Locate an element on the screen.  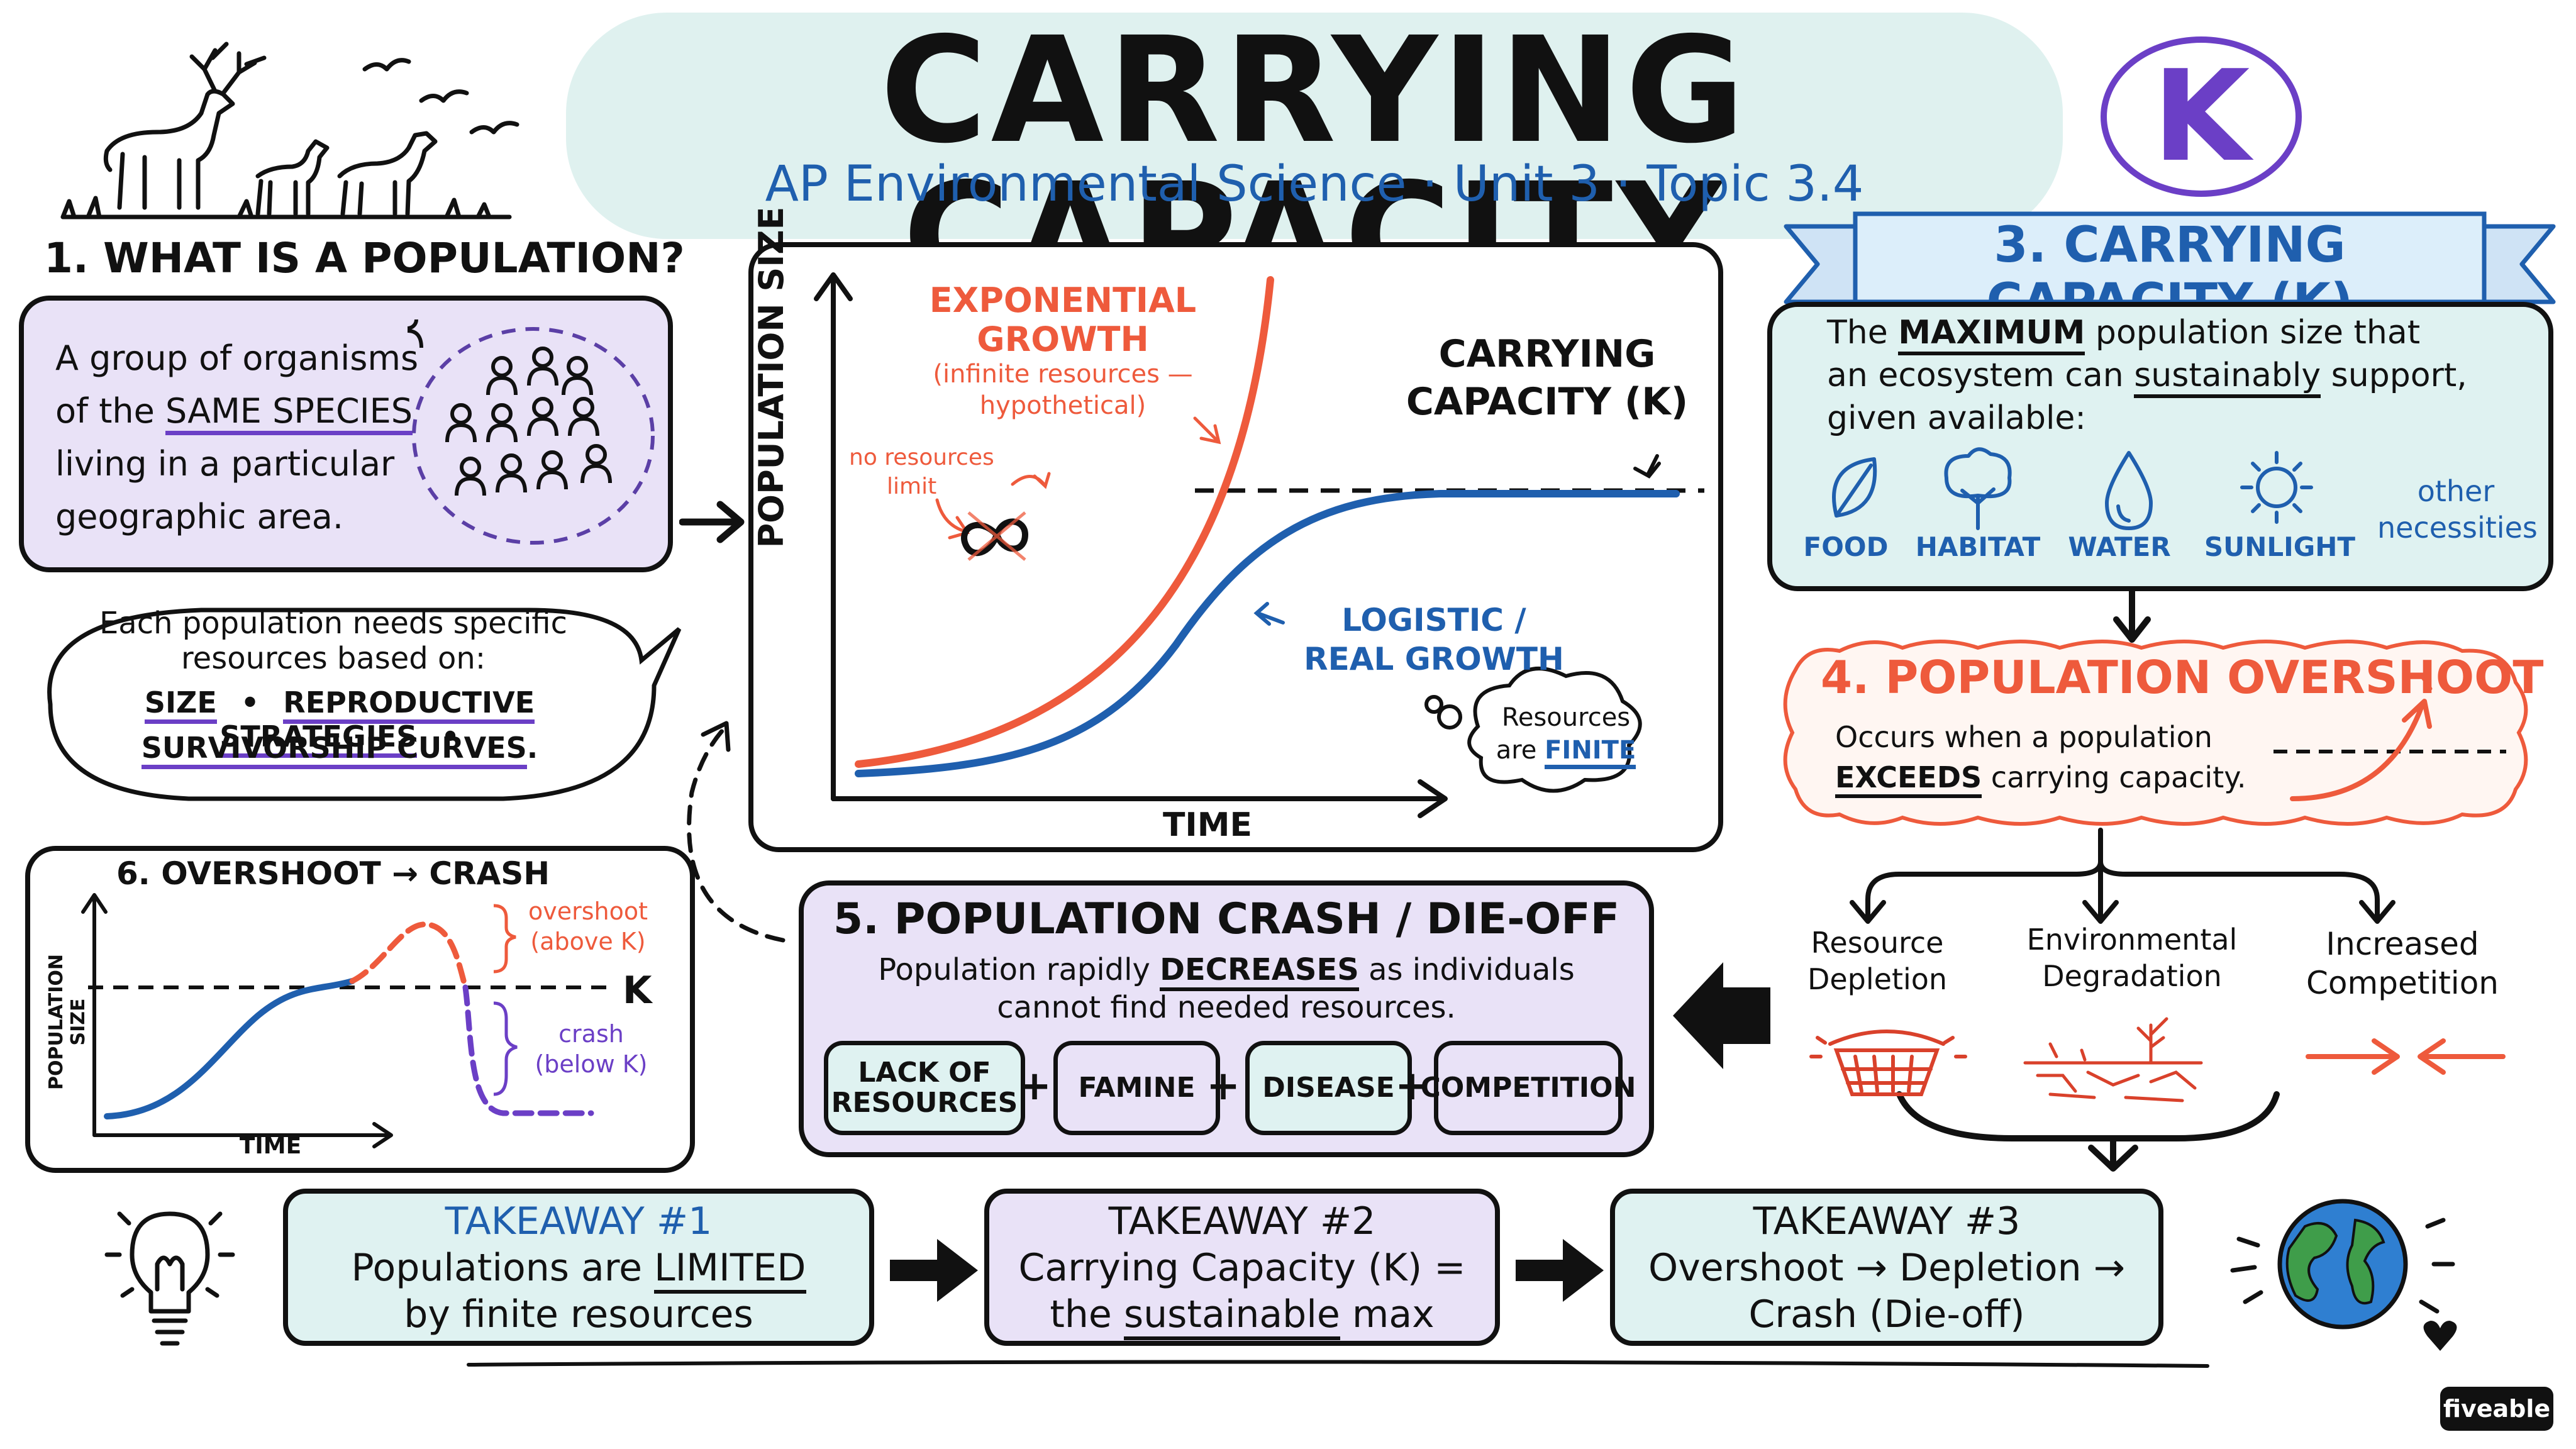
finite-emphasis: FINITE is located at coordinates (1590, 752).